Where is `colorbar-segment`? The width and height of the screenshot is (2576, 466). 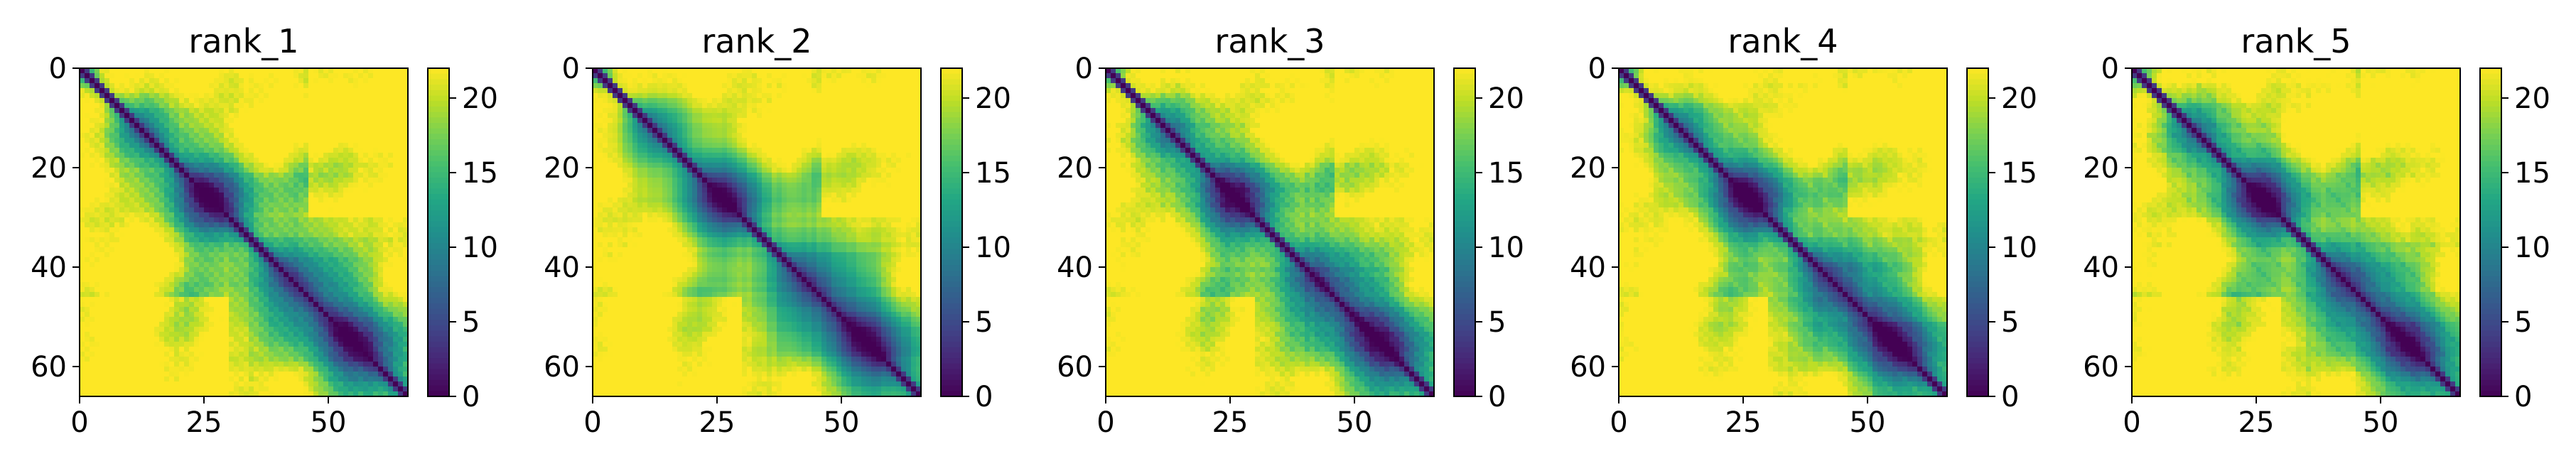
colorbar-segment is located at coordinates (439, 219).